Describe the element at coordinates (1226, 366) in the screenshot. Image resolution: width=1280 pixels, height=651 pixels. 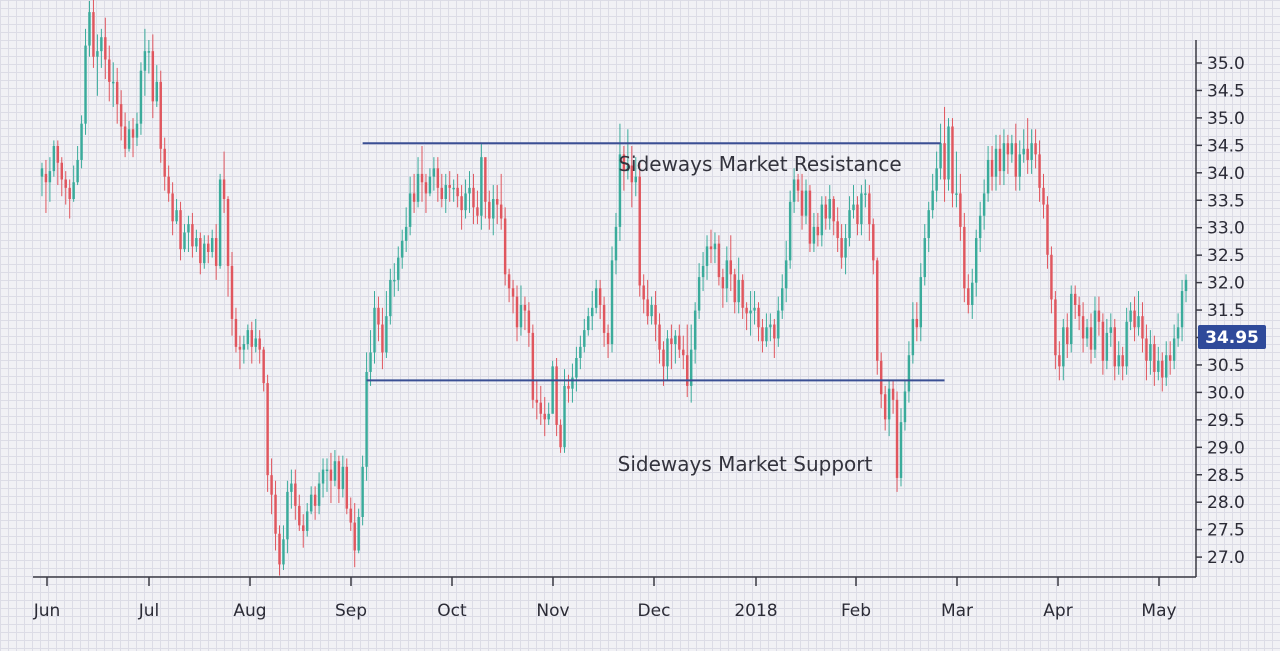
I see `y-tick-label: 30.5` at that location.